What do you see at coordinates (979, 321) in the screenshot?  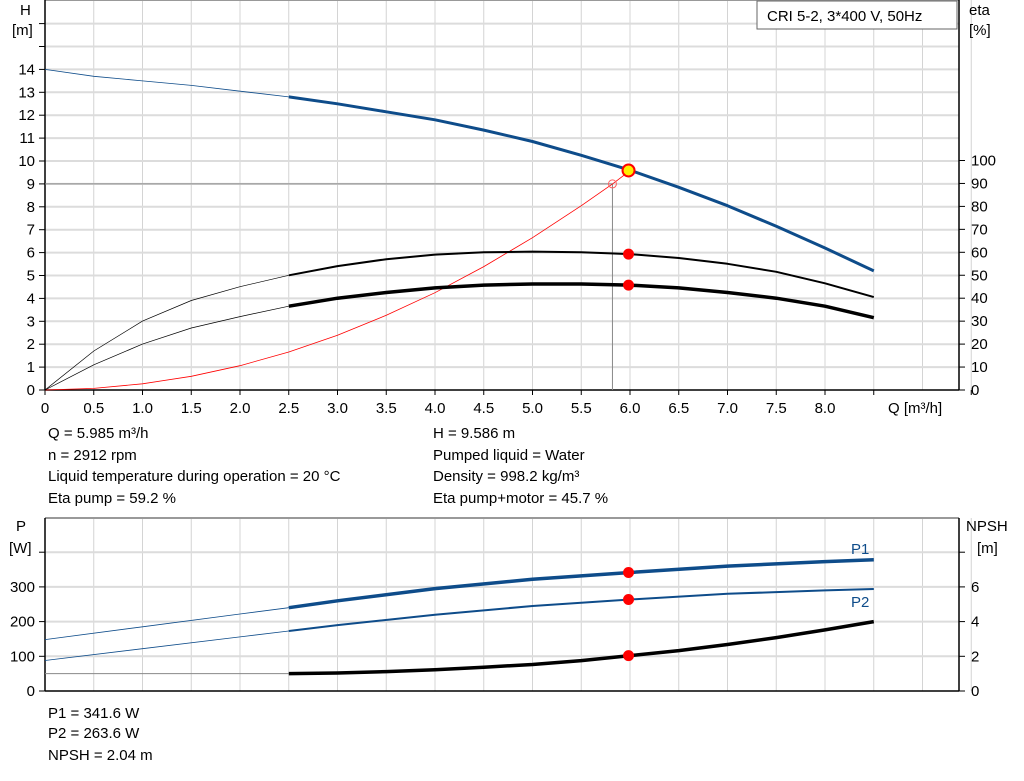 I see `eta-tick-label: 30` at bounding box center [979, 321].